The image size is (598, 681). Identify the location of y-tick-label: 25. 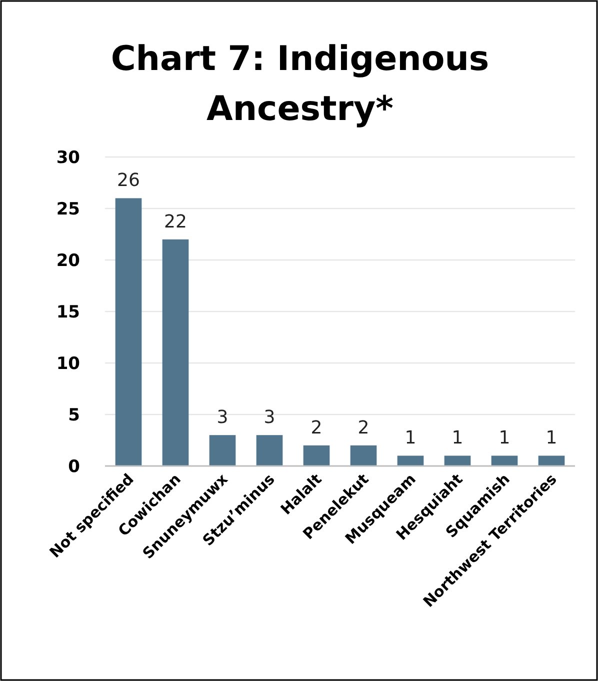
(68, 210).